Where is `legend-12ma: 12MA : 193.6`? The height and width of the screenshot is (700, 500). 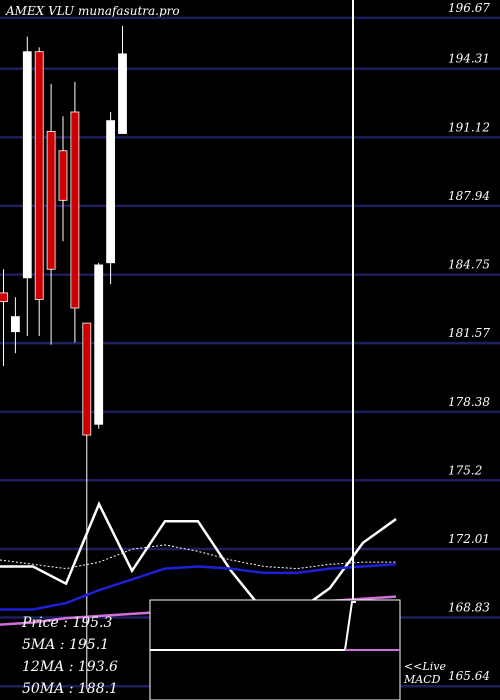
legend-12ma: 12MA : 193.6 is located at coordinates (70, 667).